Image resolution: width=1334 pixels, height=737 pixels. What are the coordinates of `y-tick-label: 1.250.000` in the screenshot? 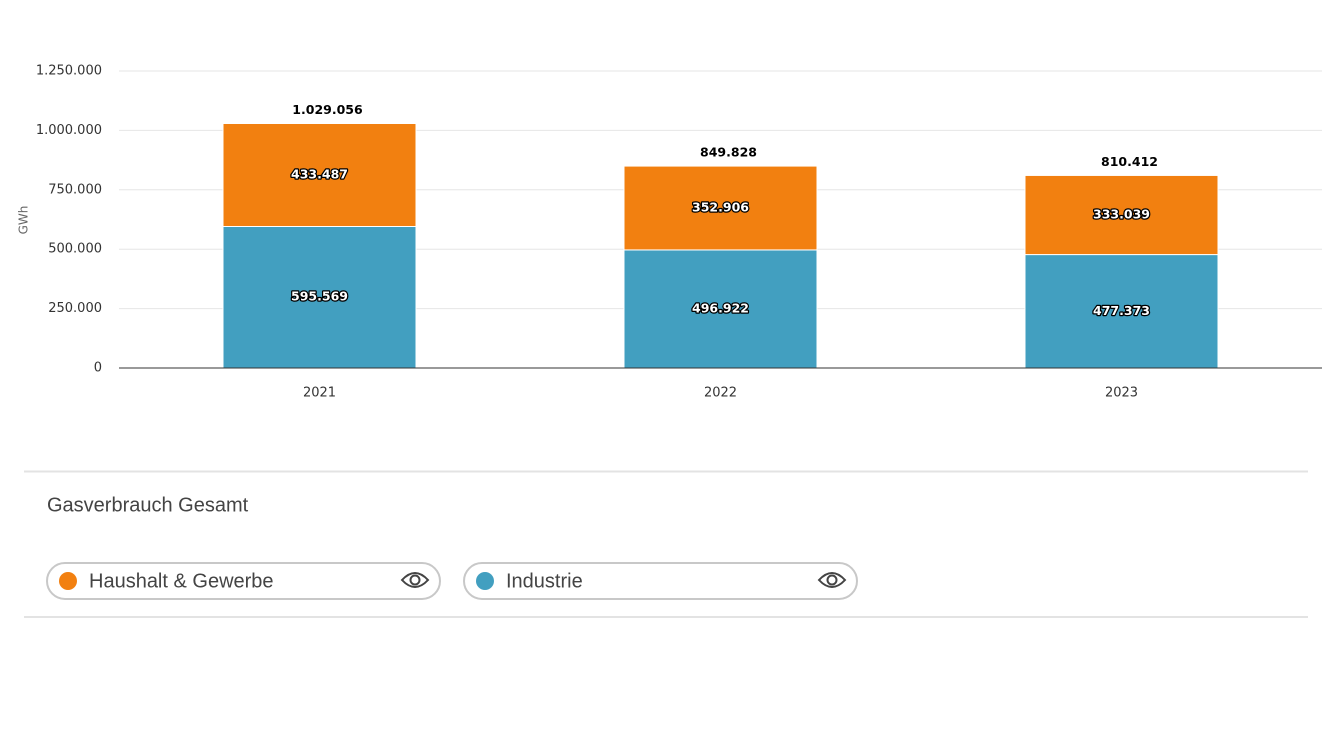 It's located at (69, 71).